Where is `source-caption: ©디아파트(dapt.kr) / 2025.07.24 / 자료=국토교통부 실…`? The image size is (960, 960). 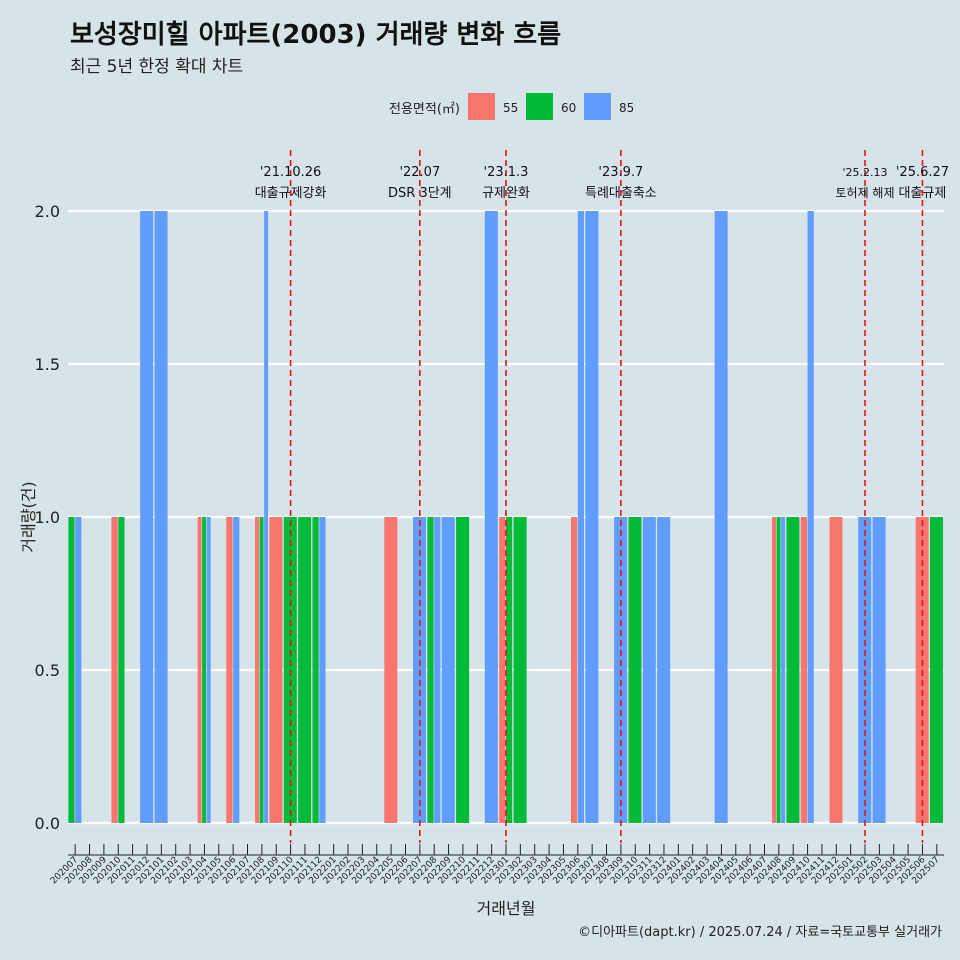 source-caption: ©디아파트(dapt.kr) / 2025.07.24 / 자료=국토교통부 실… is located at coordinates (760, 932).